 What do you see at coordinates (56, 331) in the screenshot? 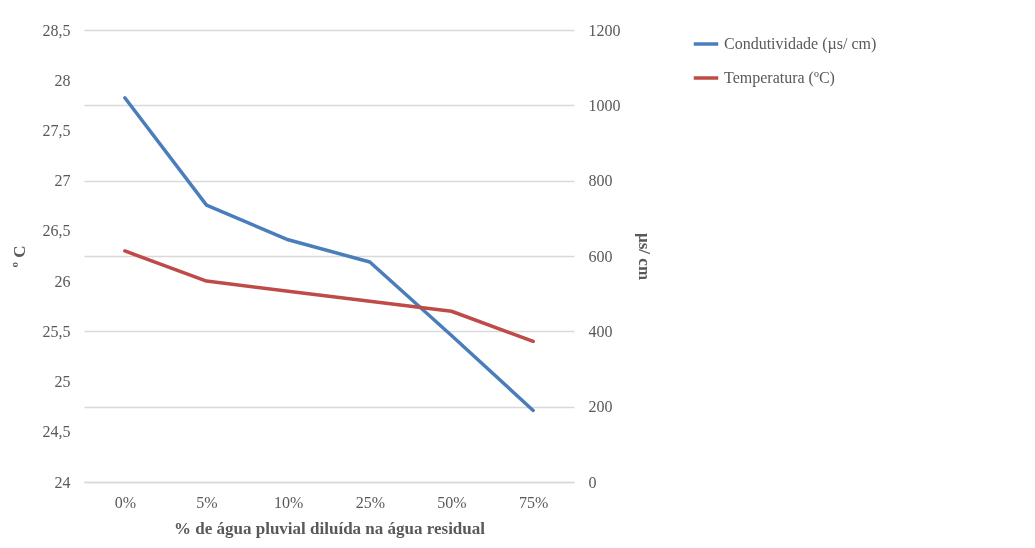
I see `y-tick-label: 25,5` at bounding box center [56, 331].